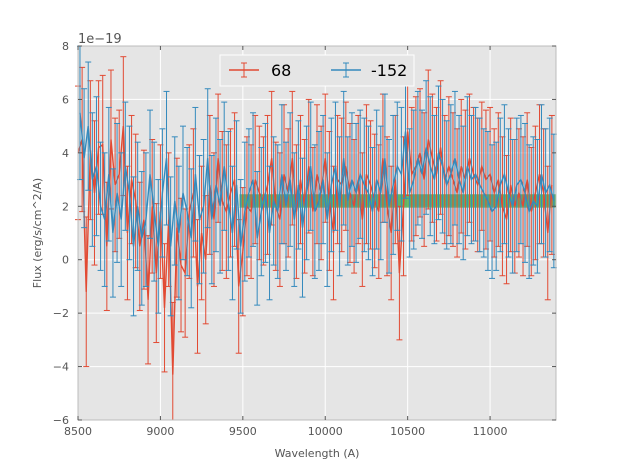  I want to click on x-tick-label-1: 9000, so click(160, 431).